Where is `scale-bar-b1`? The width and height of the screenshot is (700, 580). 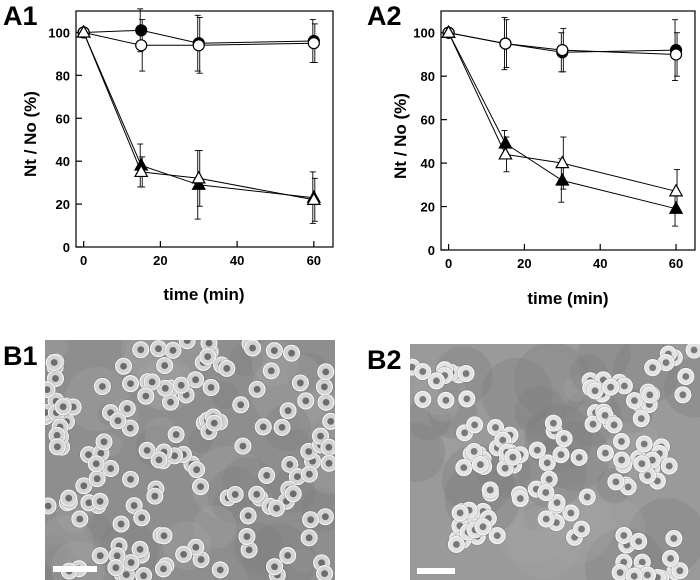 scale-bar-b1 is located at coordinates (75, 569).